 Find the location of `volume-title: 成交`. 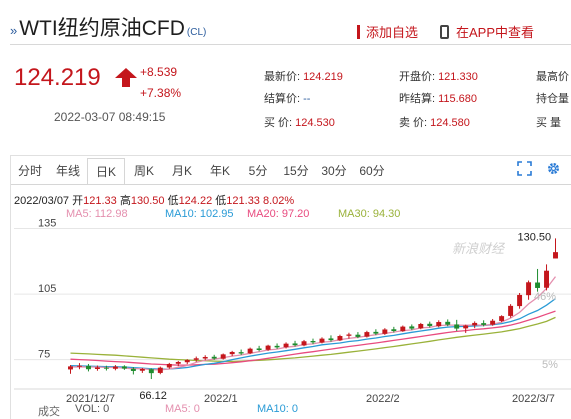

volume-title: 成交 is located at coordinates (49, 412).